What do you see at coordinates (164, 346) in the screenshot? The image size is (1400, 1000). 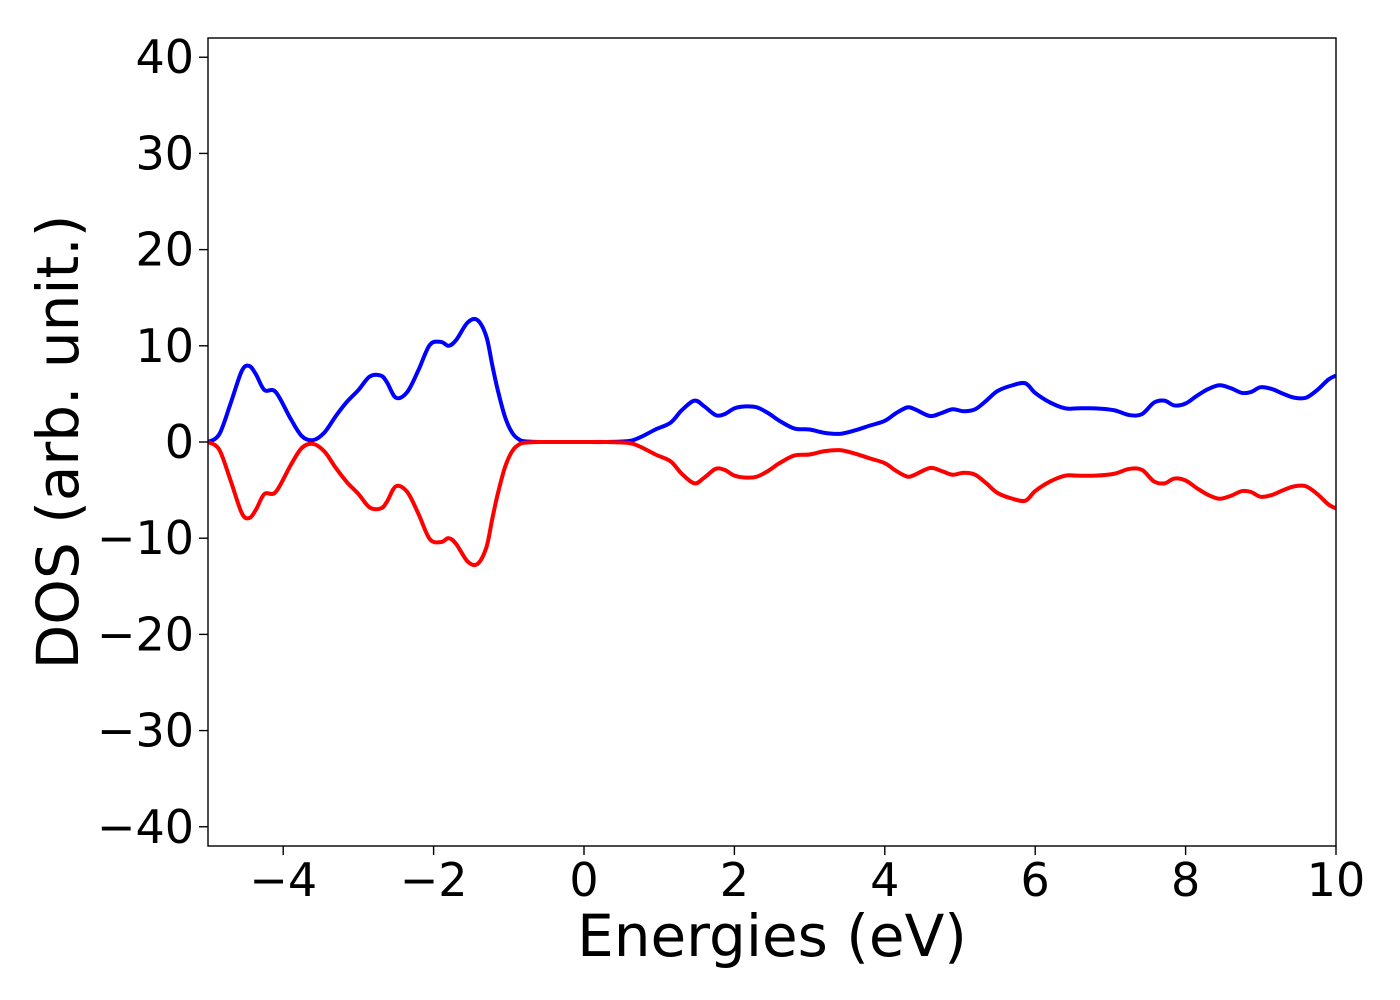 I see `y-tick-label: 10` at bounding box center [164, 346].